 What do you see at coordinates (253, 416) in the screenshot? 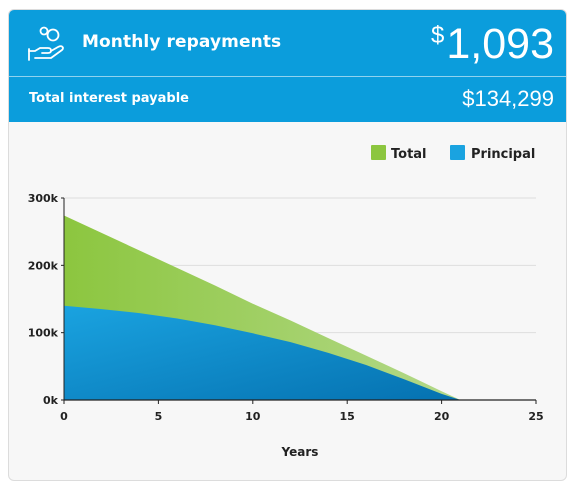
I see `x-tick-label-2: 10` at bounding box center [253, 416].